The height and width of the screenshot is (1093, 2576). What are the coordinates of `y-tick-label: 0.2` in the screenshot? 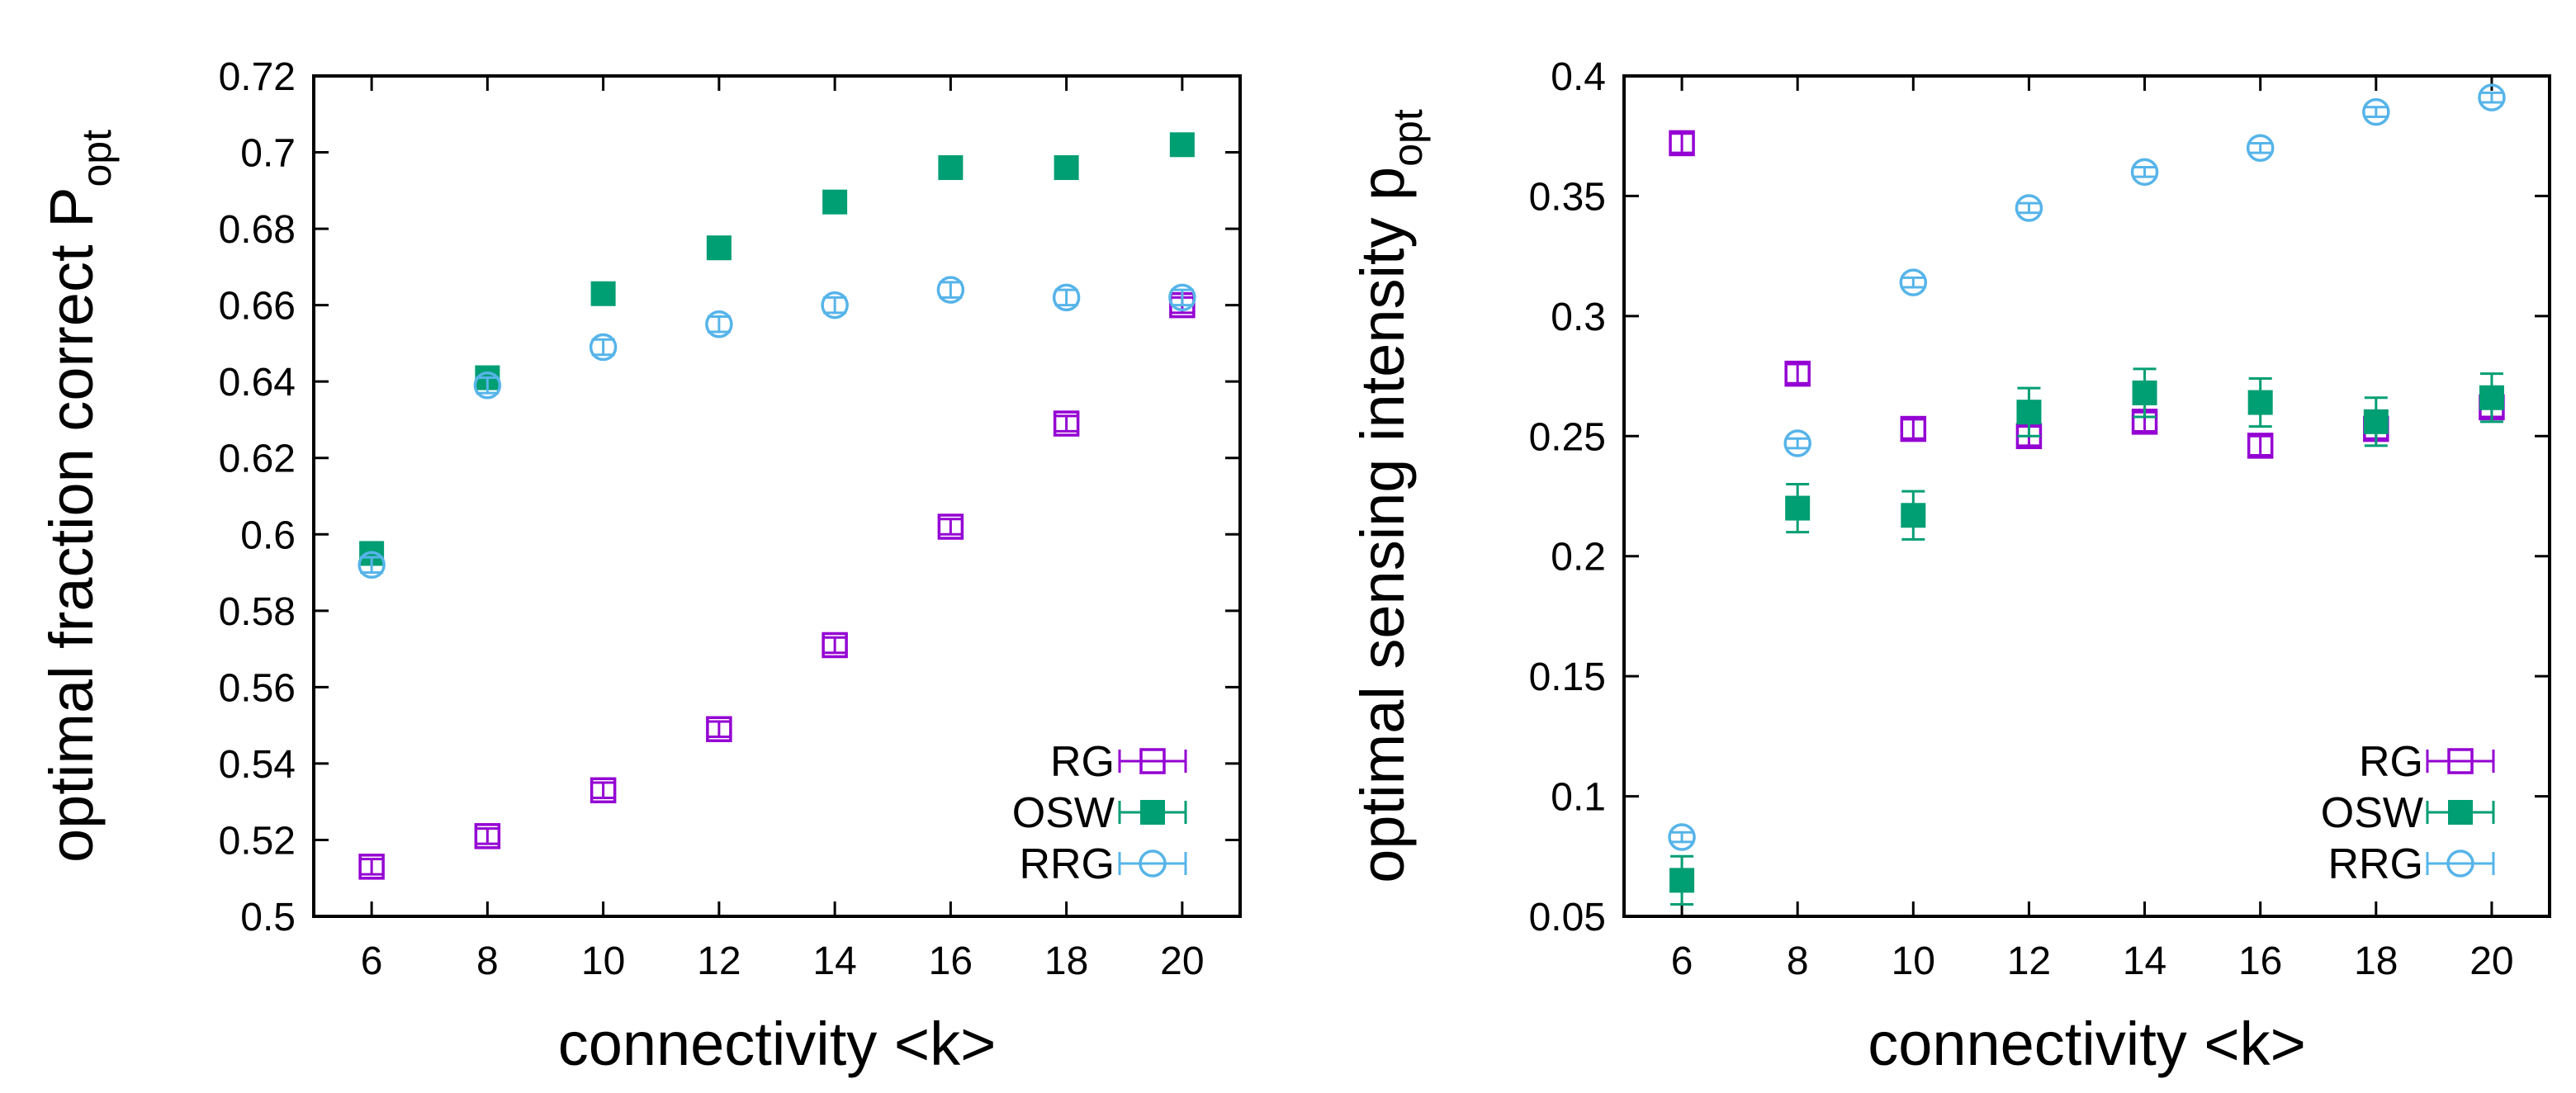 It's located at (1578, 558).